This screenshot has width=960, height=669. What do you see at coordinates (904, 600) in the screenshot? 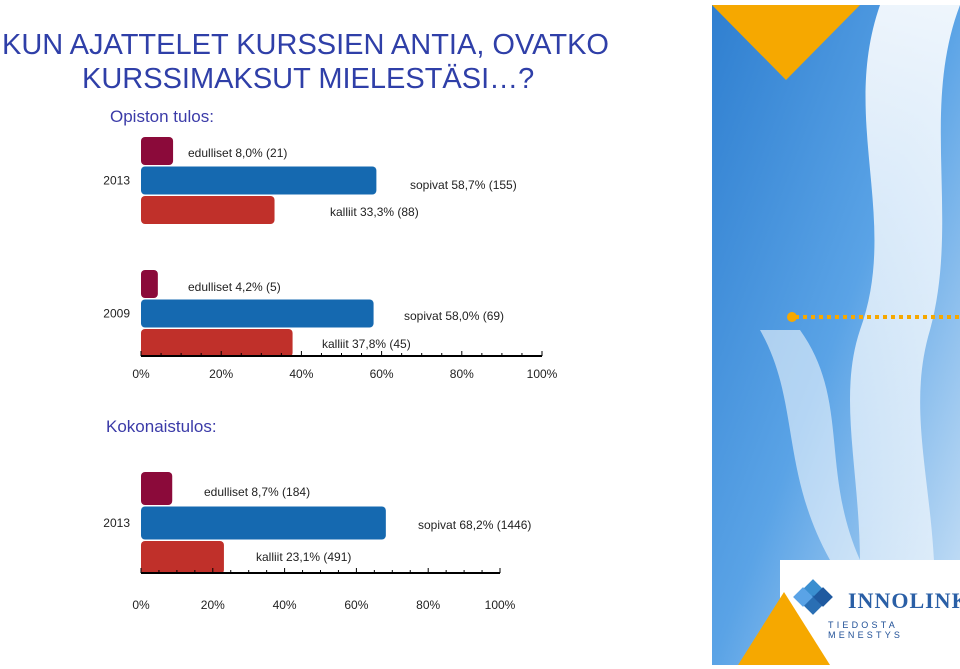
I see `logo-wordmark: INNOLINK` at bounding box center [904, 600].